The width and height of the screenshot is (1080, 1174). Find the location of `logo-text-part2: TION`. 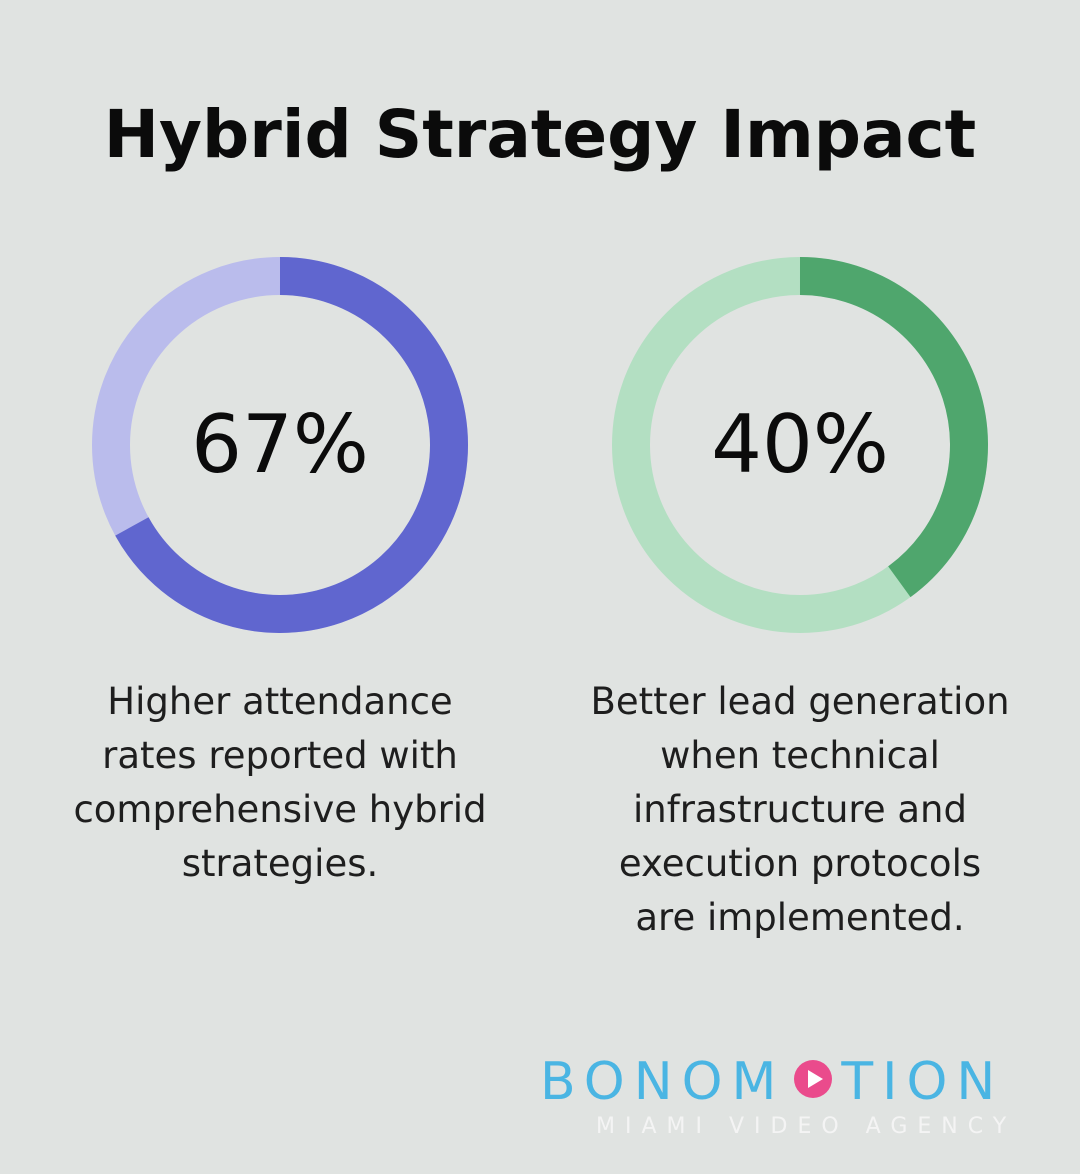

logo-text-part2: TION is located at coordinates (923, 1082).